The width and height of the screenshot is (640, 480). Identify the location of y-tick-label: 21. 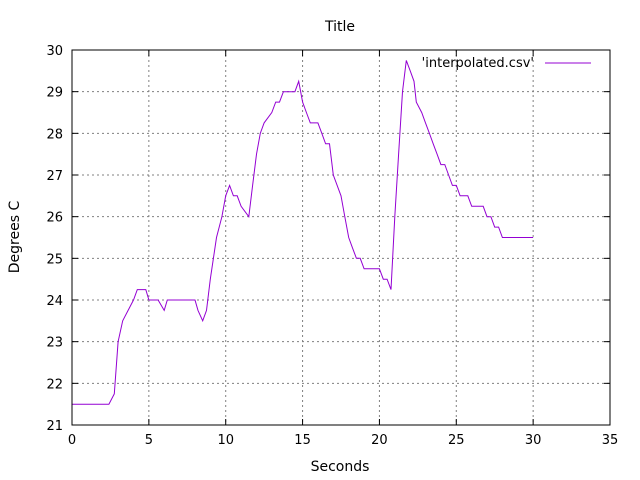
(54, 426).